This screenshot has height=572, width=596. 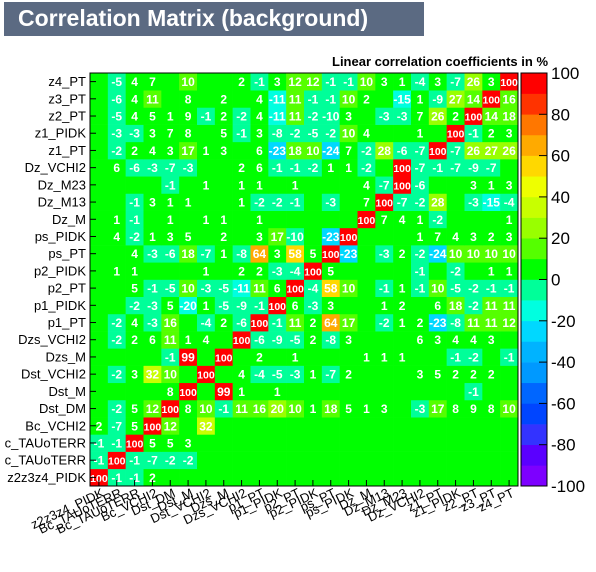 What do you see at coordinates (295, 323) in the screenshot?
I see `cell-value-label: 11` at bounding box center [295, 323].